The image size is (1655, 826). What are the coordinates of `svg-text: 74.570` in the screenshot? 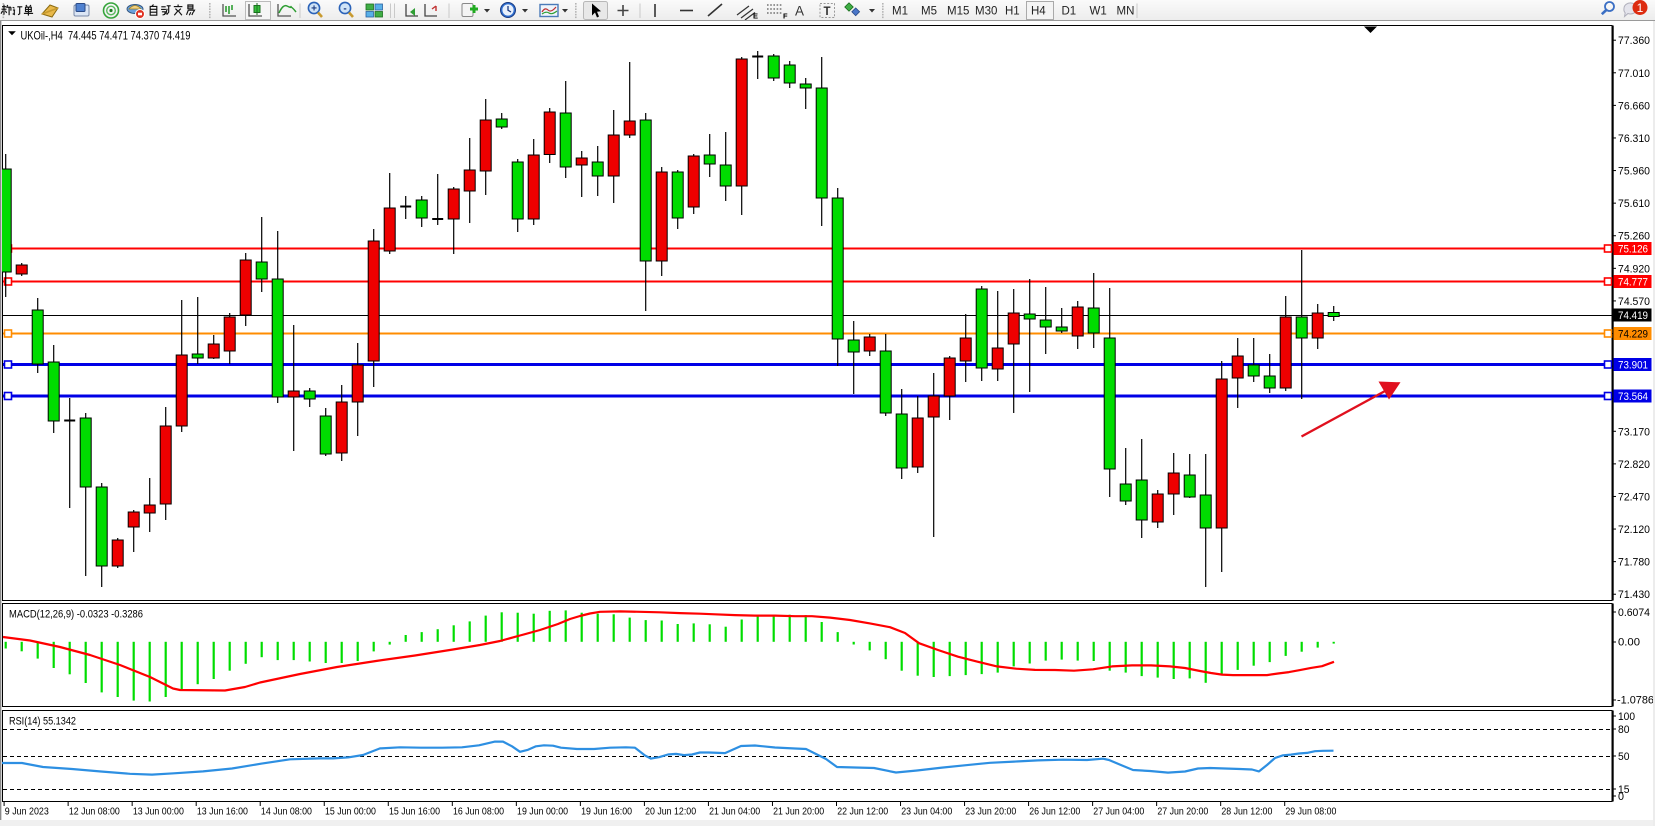 It's located at (1634, 302).